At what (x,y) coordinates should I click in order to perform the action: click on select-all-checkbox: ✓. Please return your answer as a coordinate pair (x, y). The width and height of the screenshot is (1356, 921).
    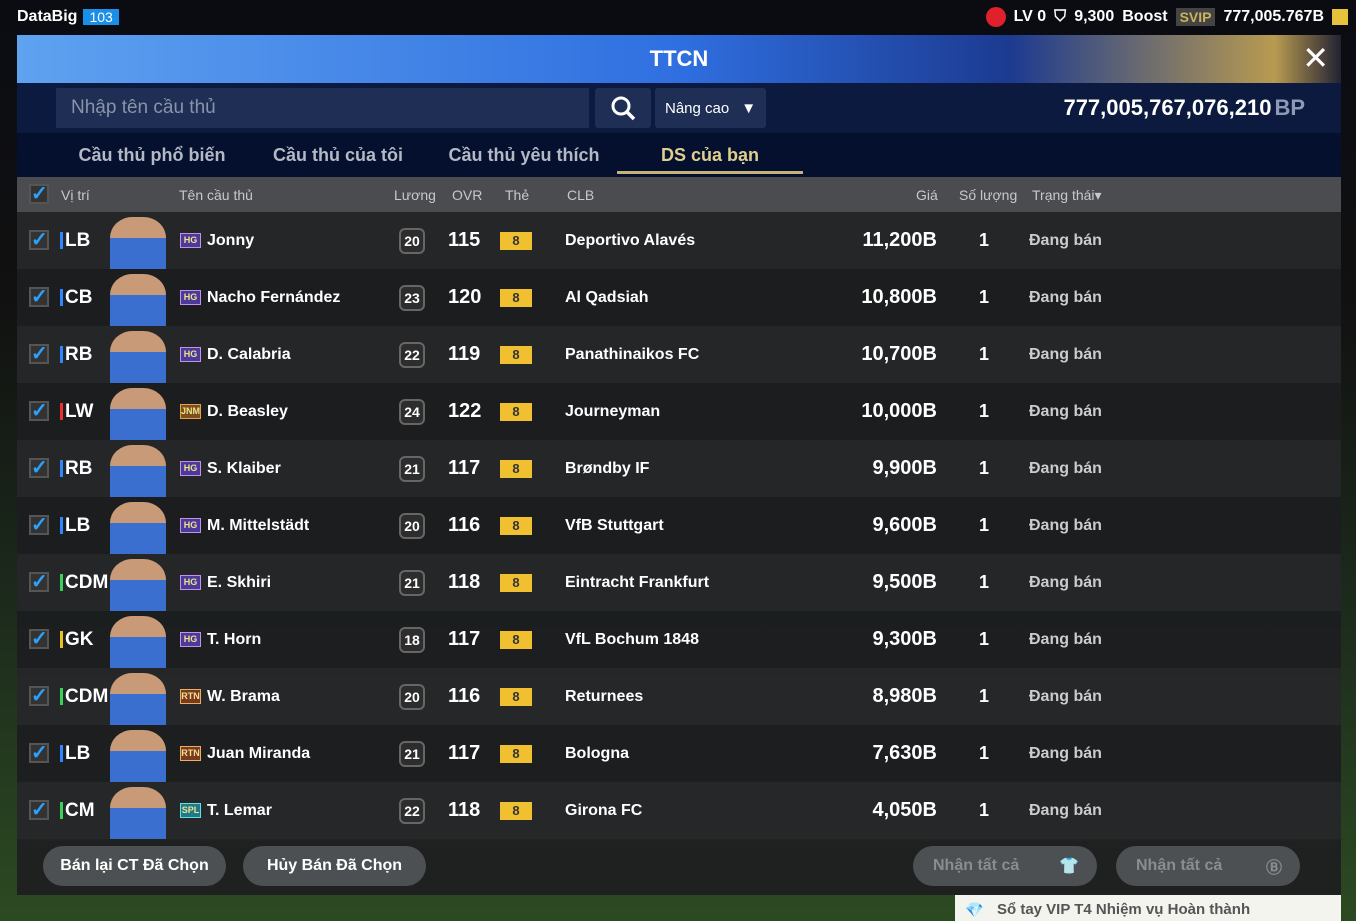
    Looking at the image, I should click on (39, 194).